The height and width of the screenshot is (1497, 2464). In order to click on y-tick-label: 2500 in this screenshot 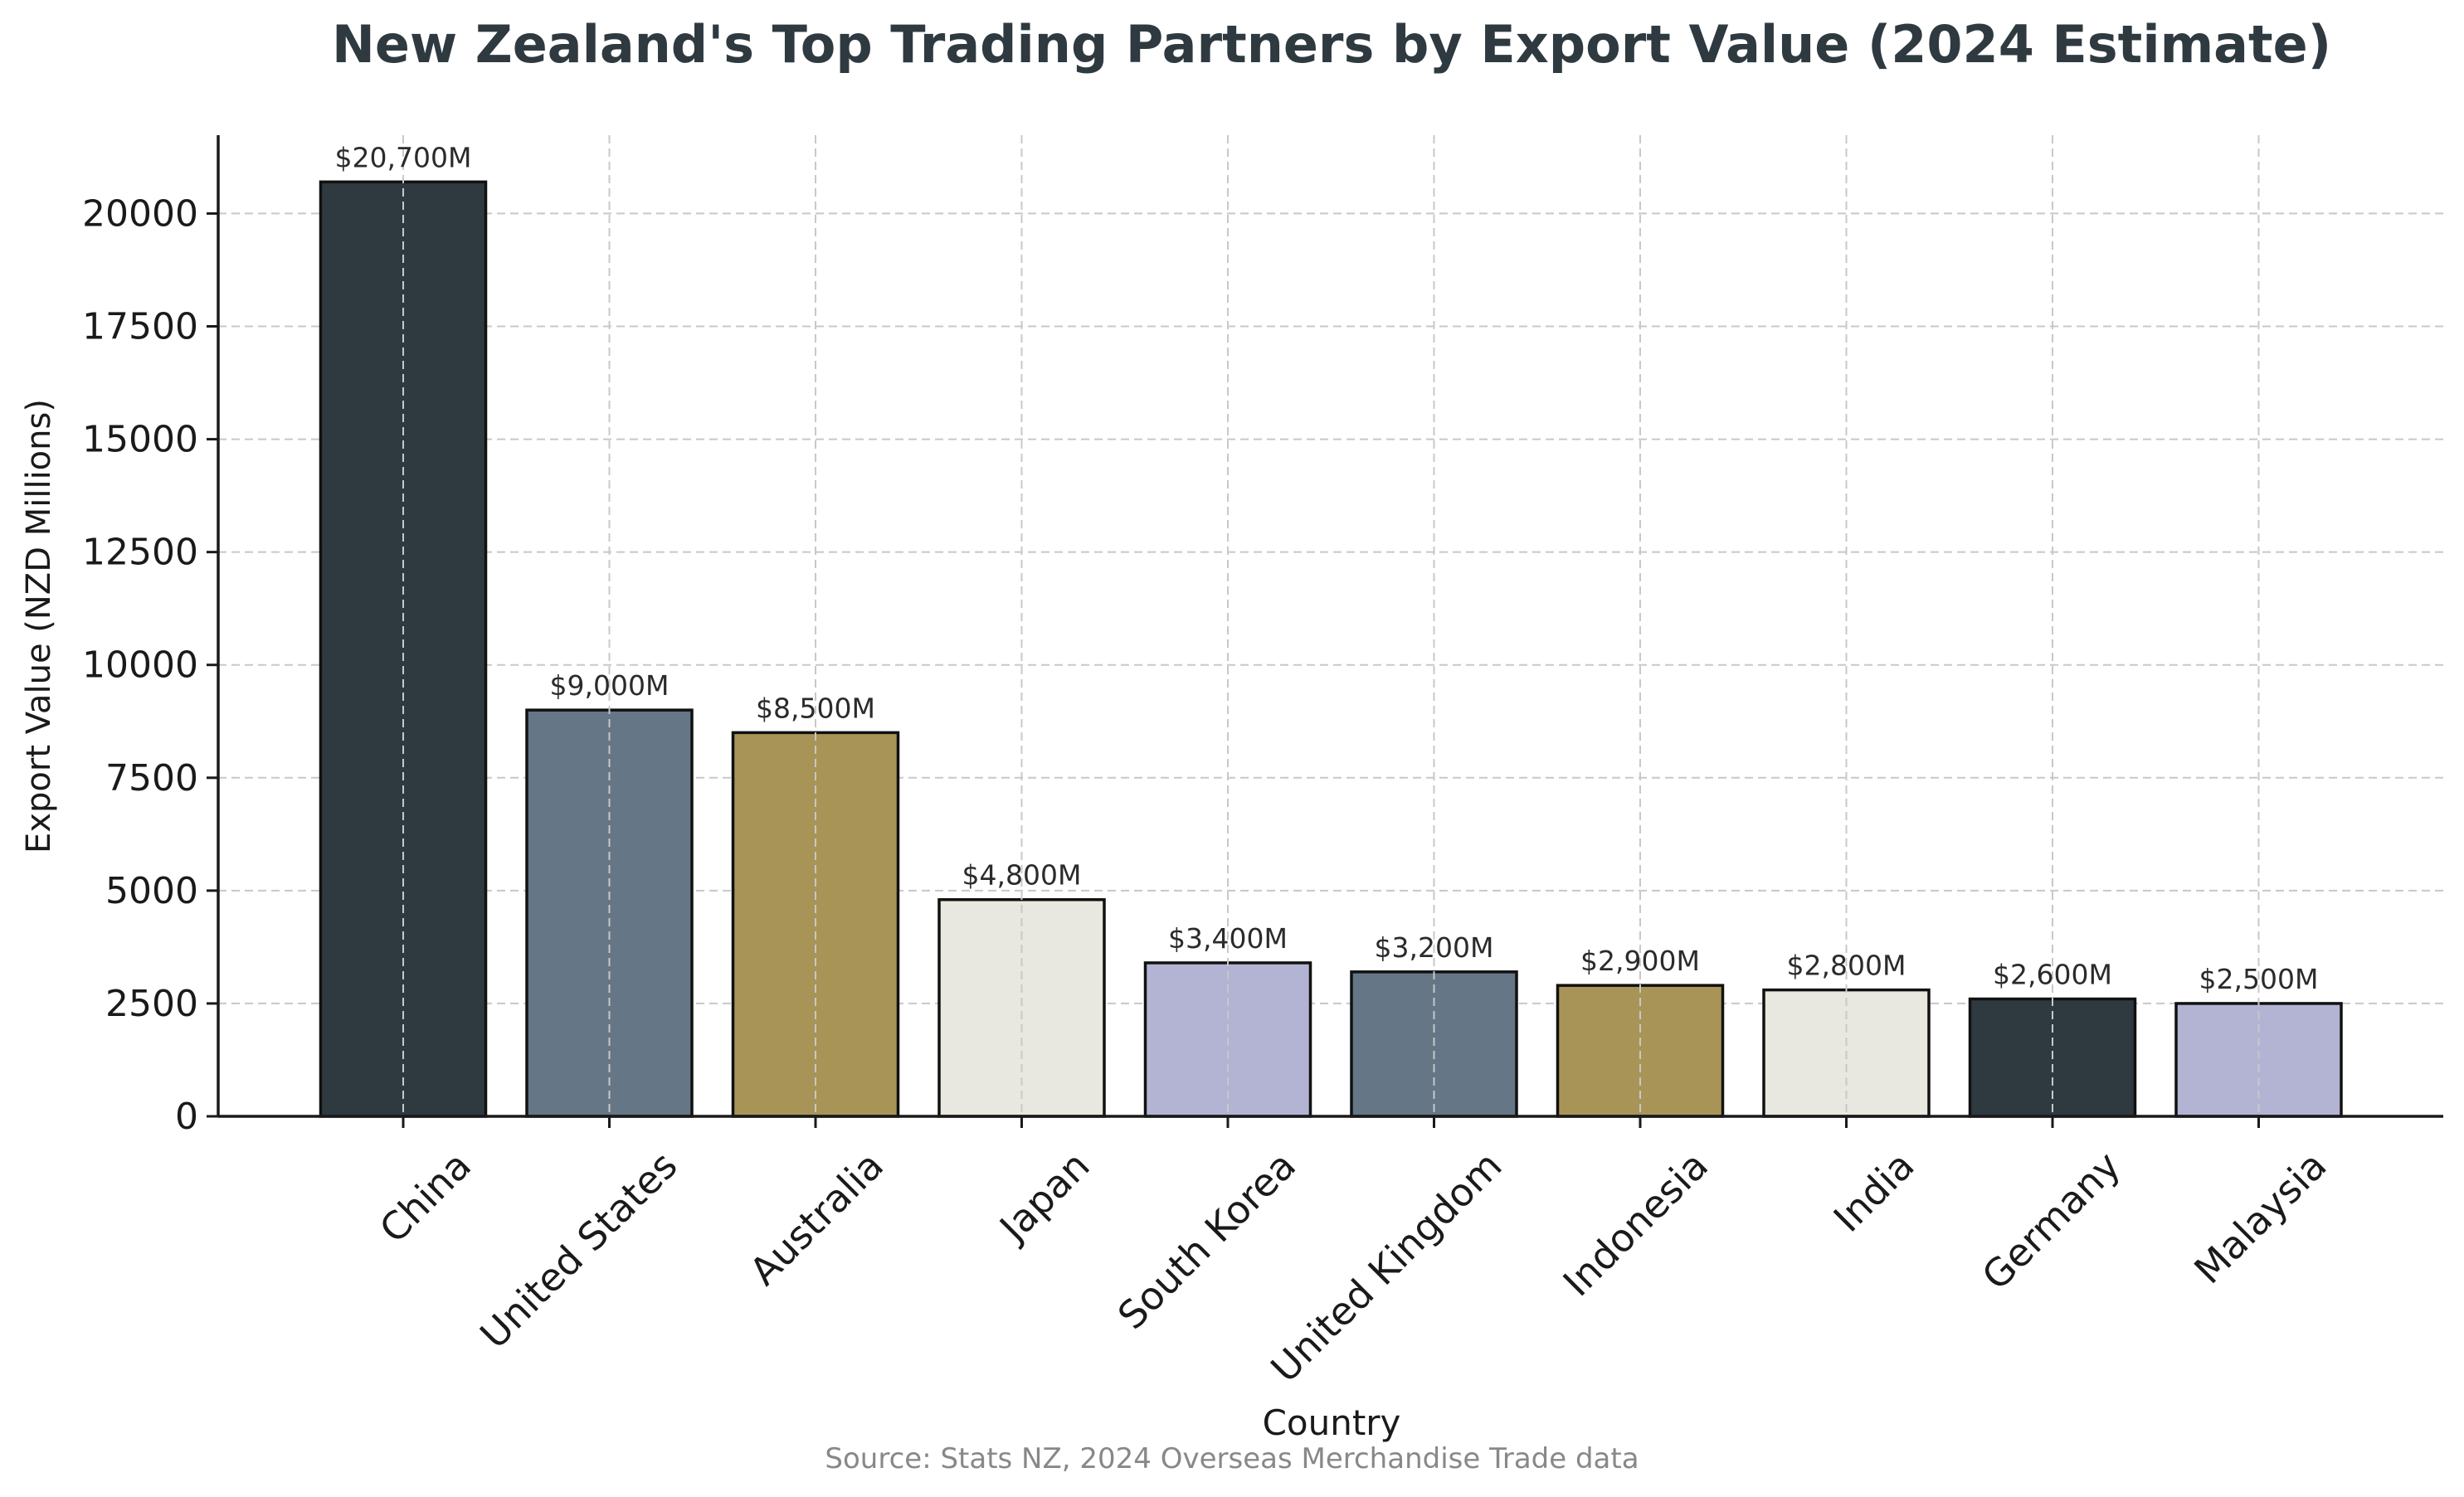, I will do `click(151, 1004)`.